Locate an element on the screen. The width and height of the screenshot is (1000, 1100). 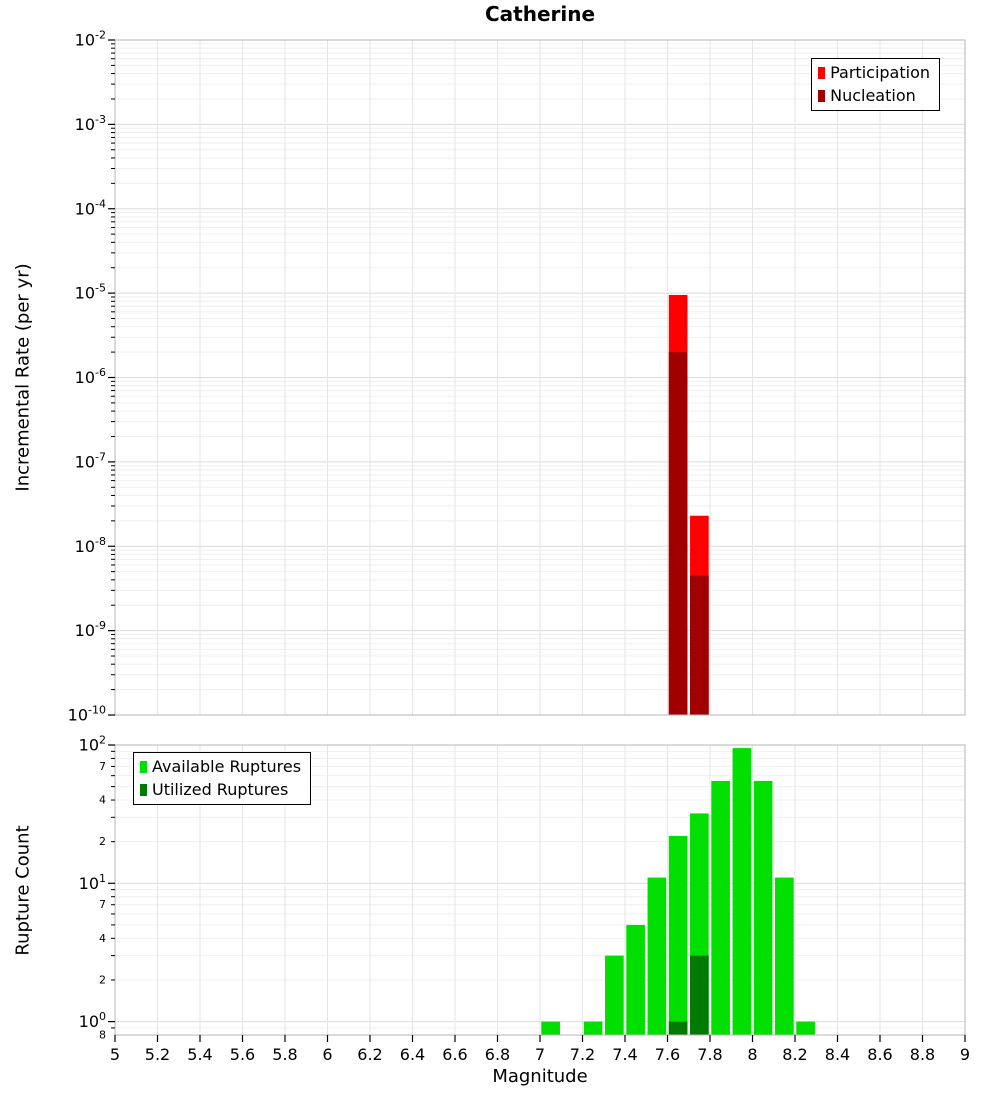
legend-label-utilized-ruptures: Utilized Ruptures is located at coordinates (220, 789).